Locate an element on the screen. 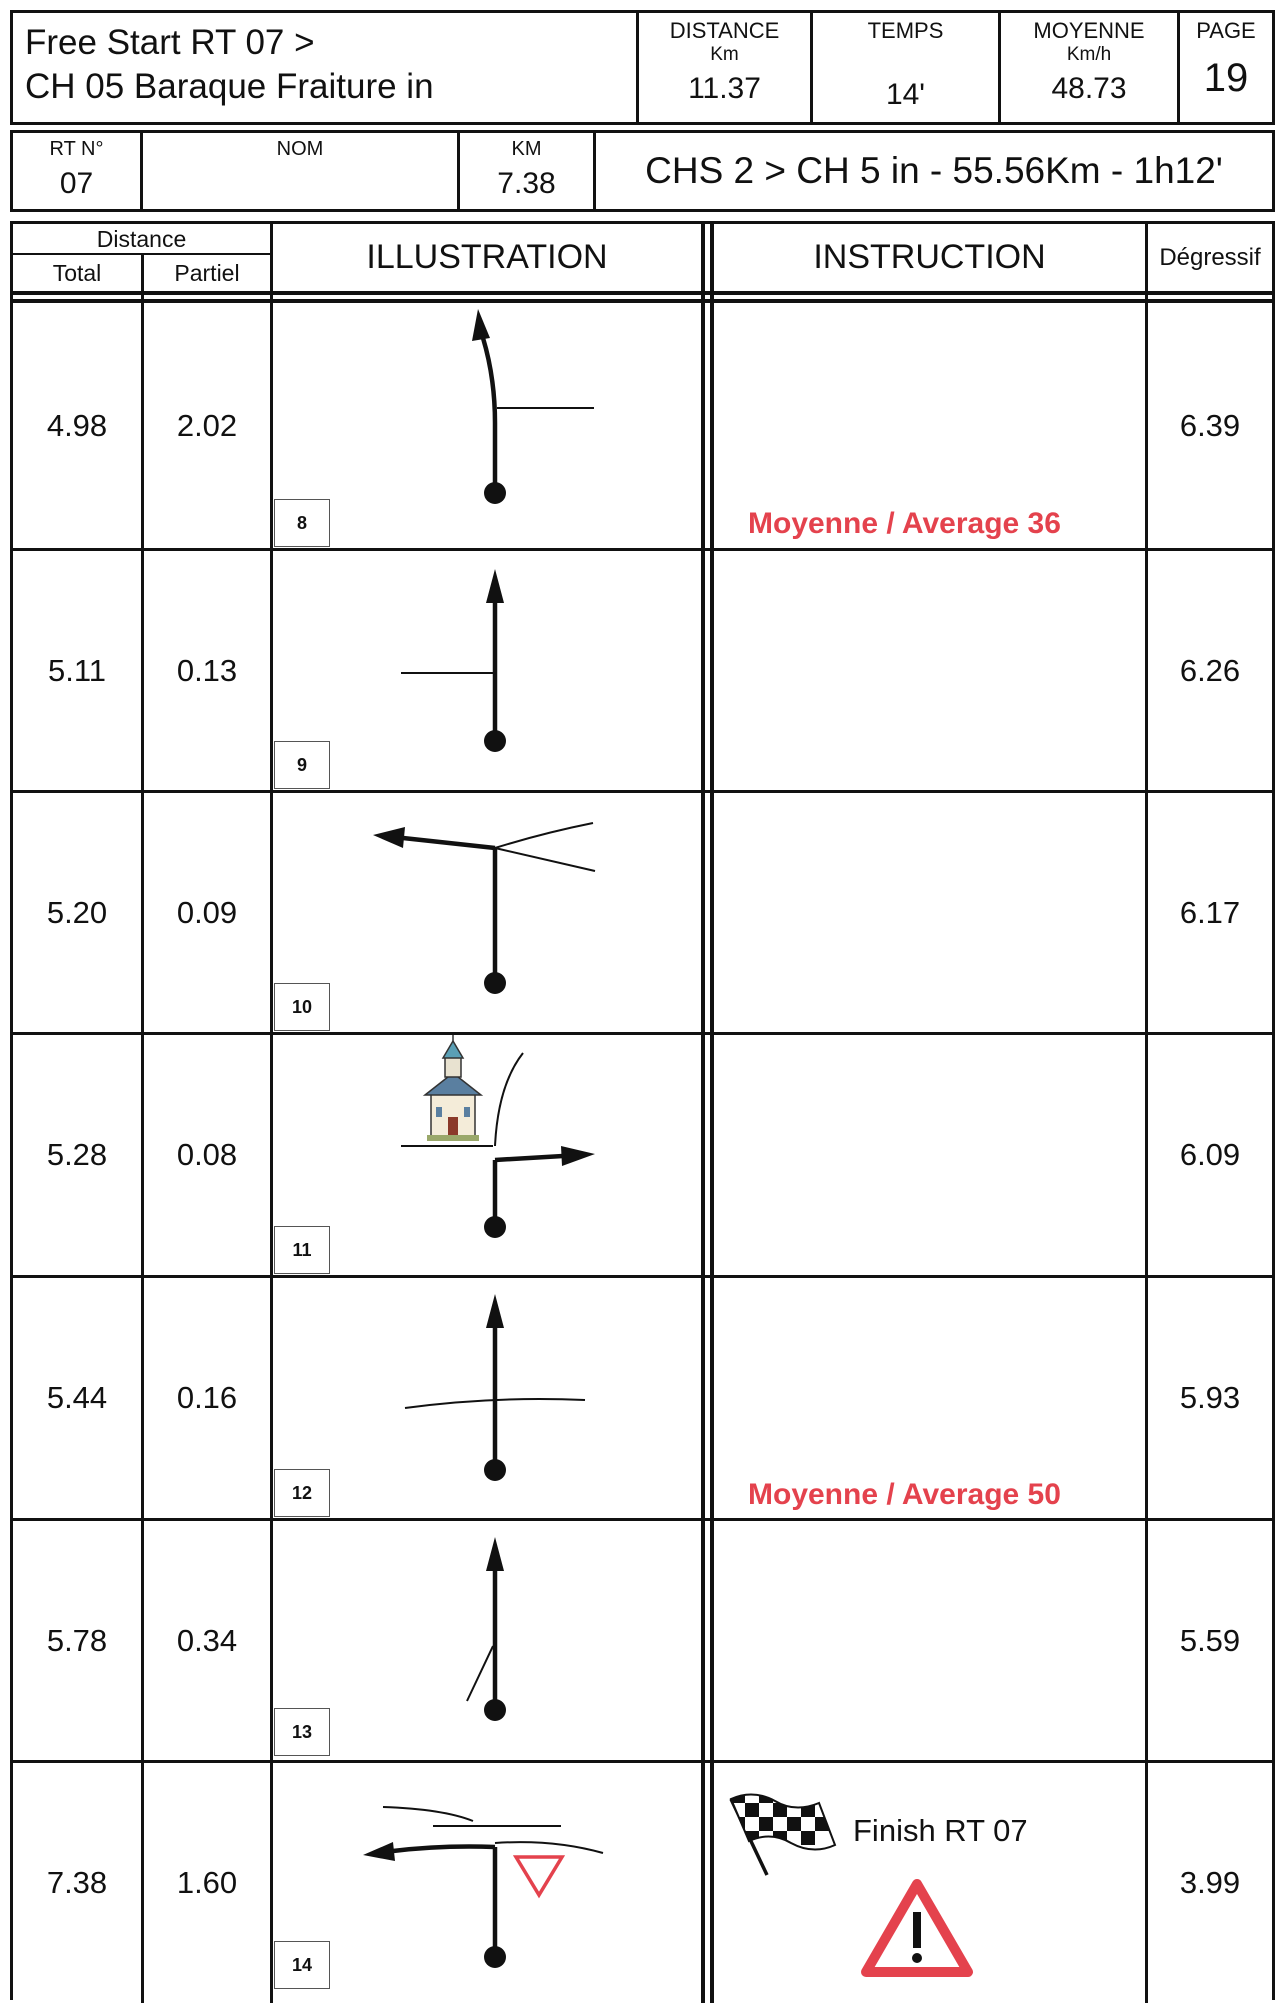 The image size is (1279, 2003). row-degressif: 5.59 is located at coordinates (1210, 1640).